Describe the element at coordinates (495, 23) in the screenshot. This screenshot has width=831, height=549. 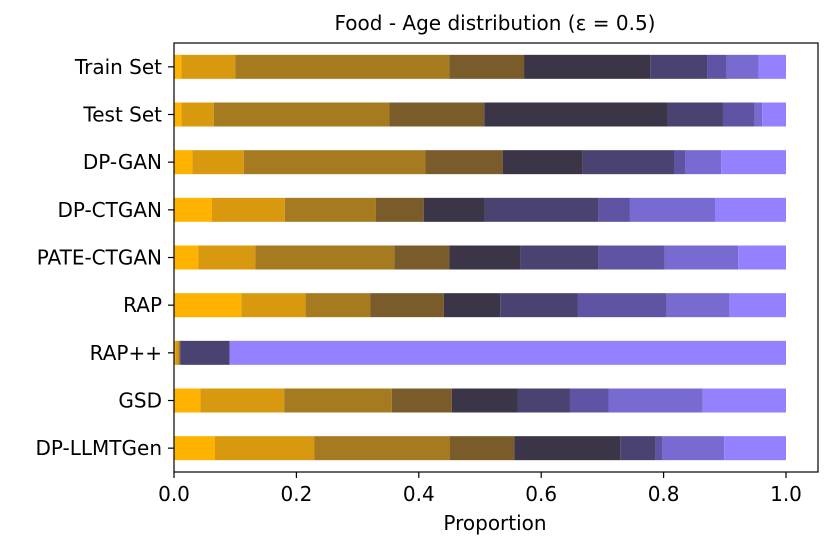
I see `chart-title: Food - Age distribution (ε = 0.5)` at that location.